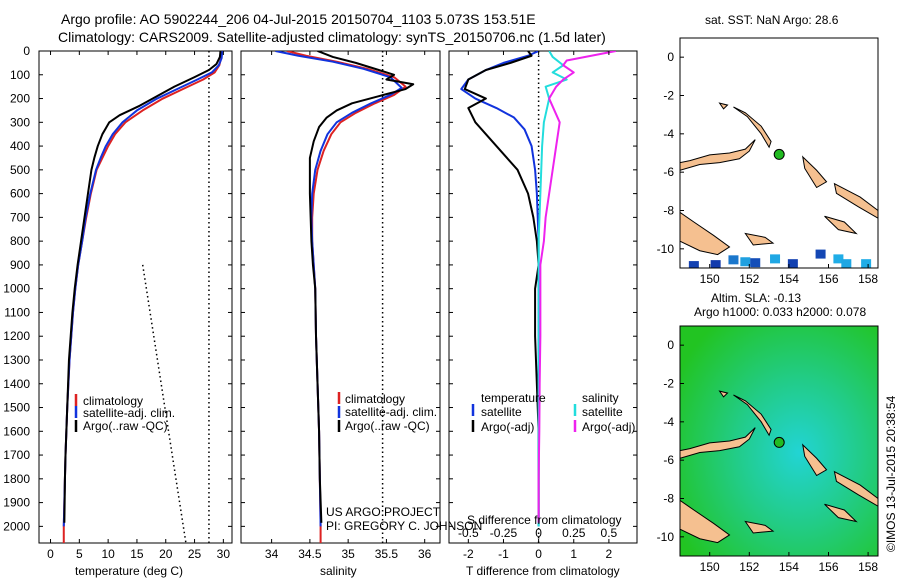 The image size is (900, 580). I want to click on x-tick-label: 35.5, so click(387, 554).